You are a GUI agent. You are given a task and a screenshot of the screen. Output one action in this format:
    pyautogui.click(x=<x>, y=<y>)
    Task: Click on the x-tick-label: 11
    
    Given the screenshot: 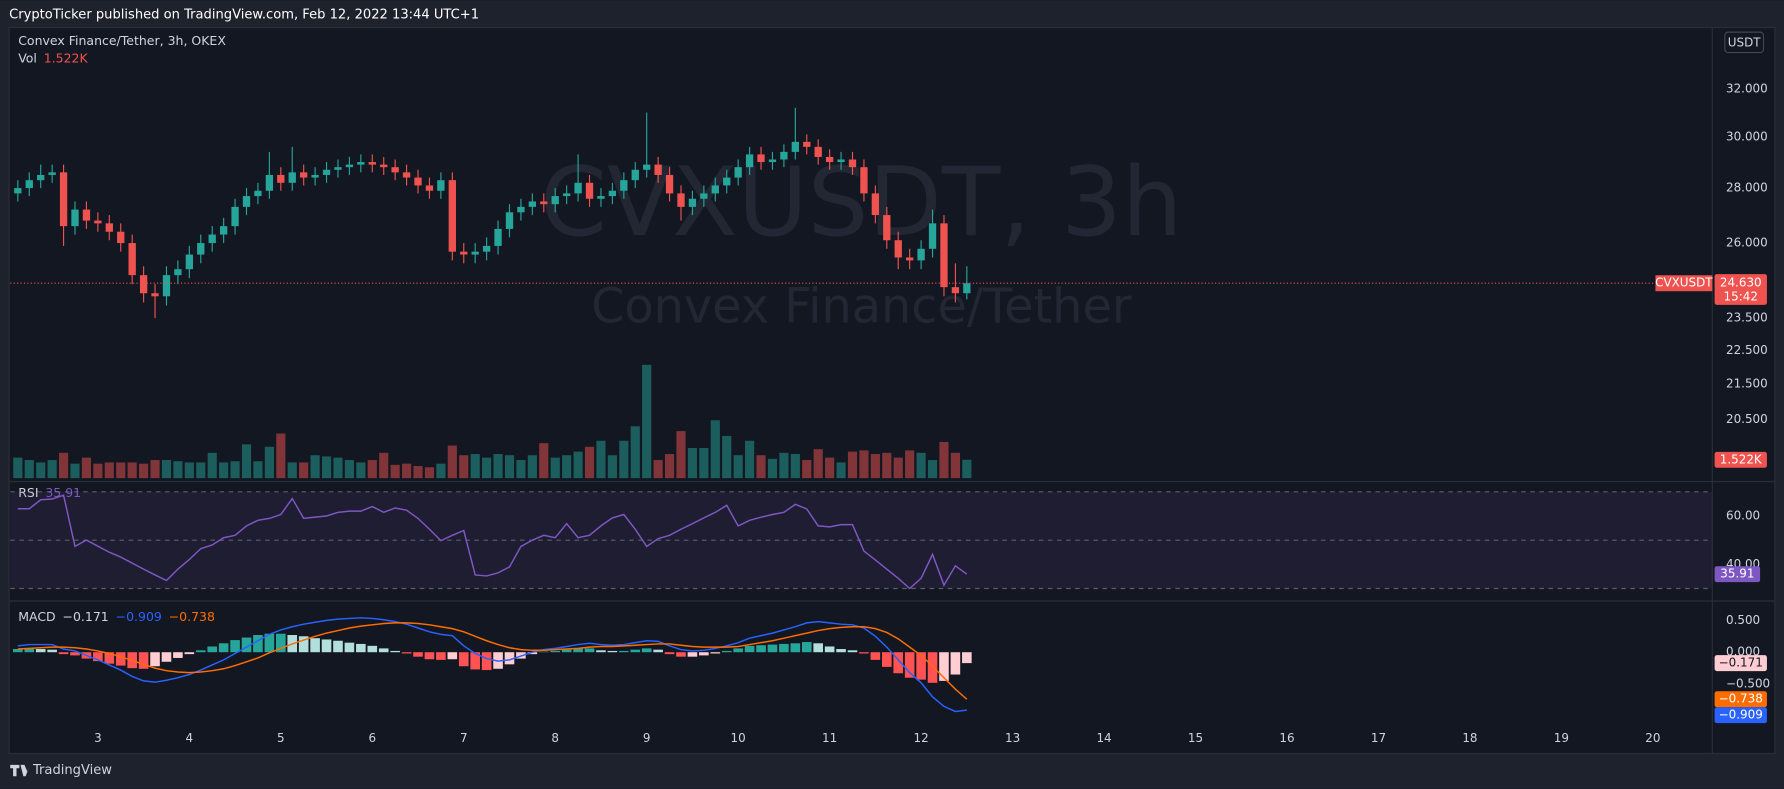 What is the action you would take?
    pyautogui.click(x=829, y=738)
    